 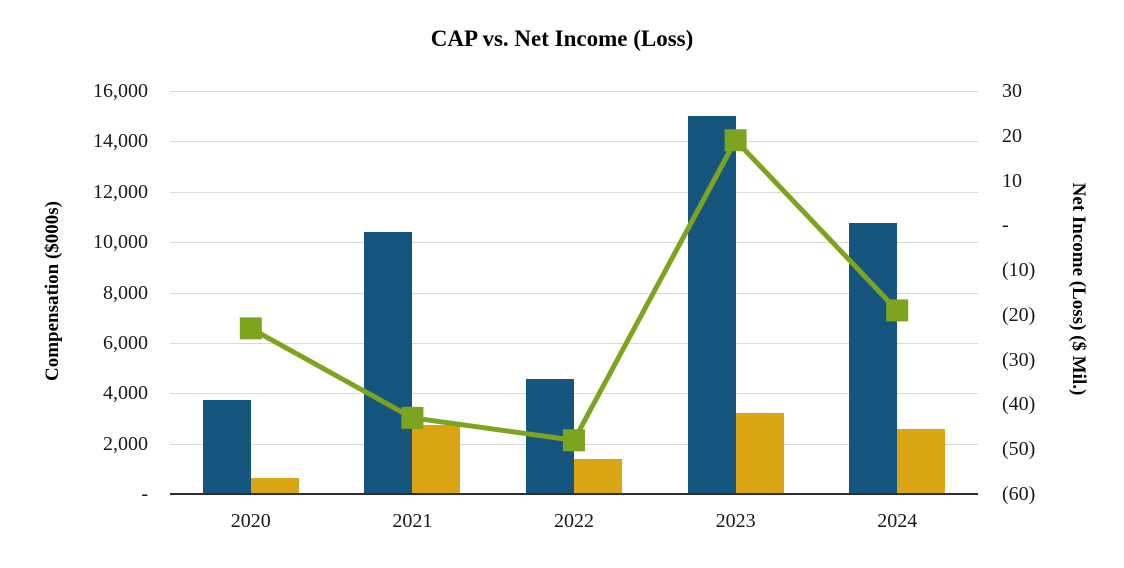 I want to click on right-axis-tick-label: (50), so click(x=1019, y=449).